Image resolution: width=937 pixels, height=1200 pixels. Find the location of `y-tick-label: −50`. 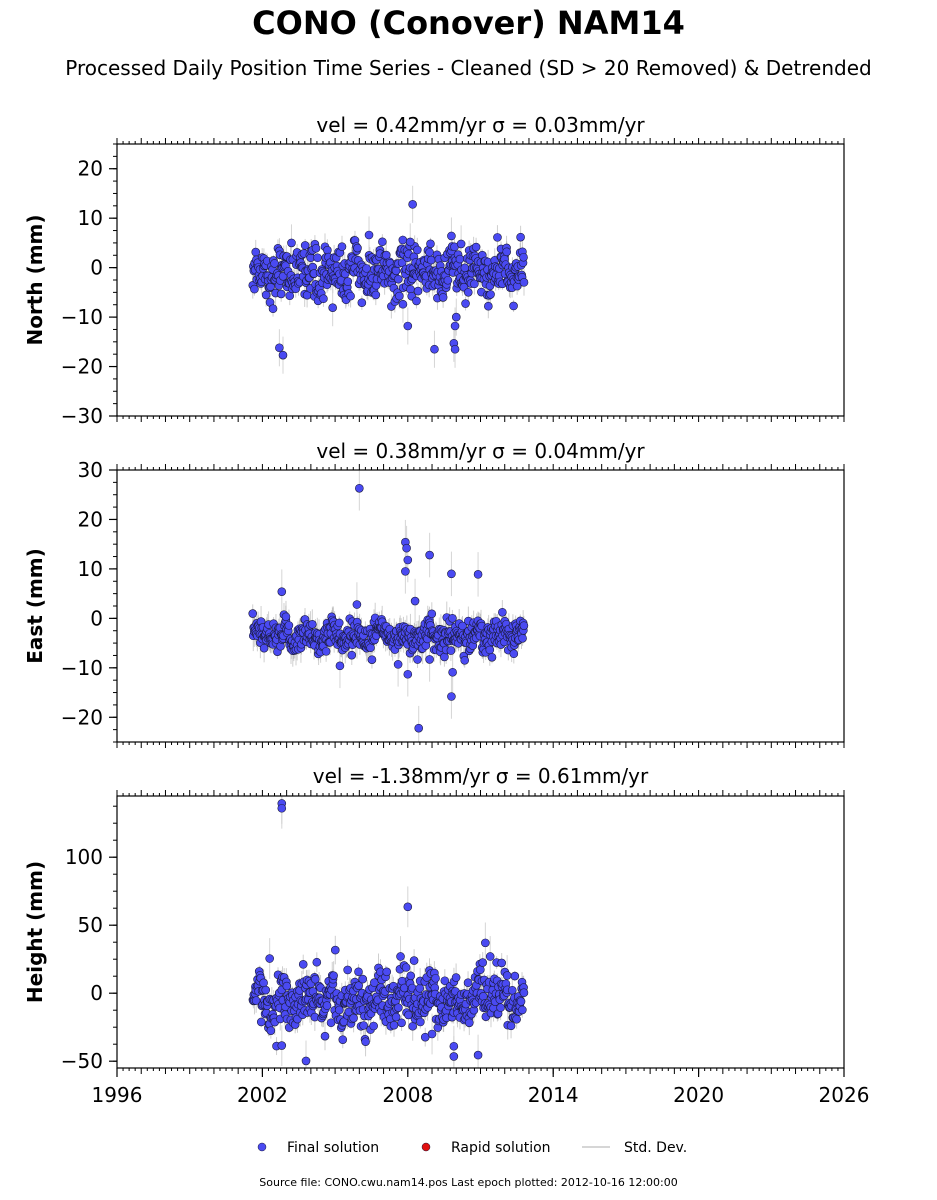

y-tick-label: −50 is located at coordinates (82, 1061).